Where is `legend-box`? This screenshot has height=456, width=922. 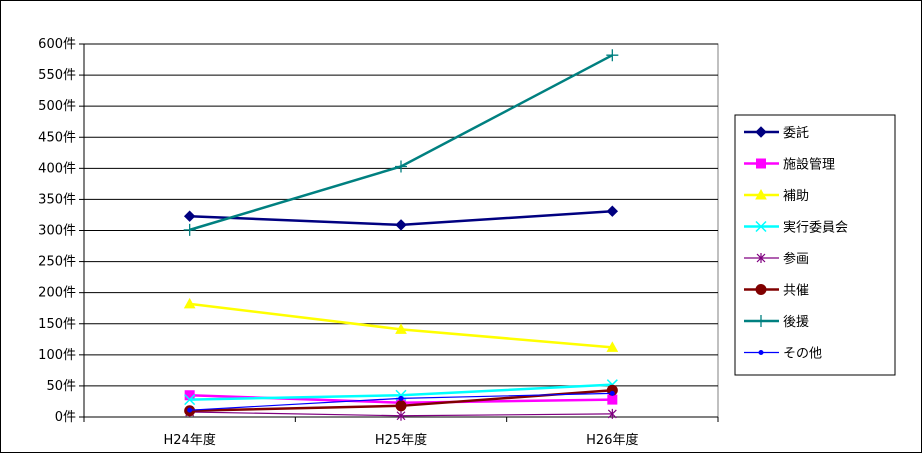
legend-box is located at coordinates (815, 245).